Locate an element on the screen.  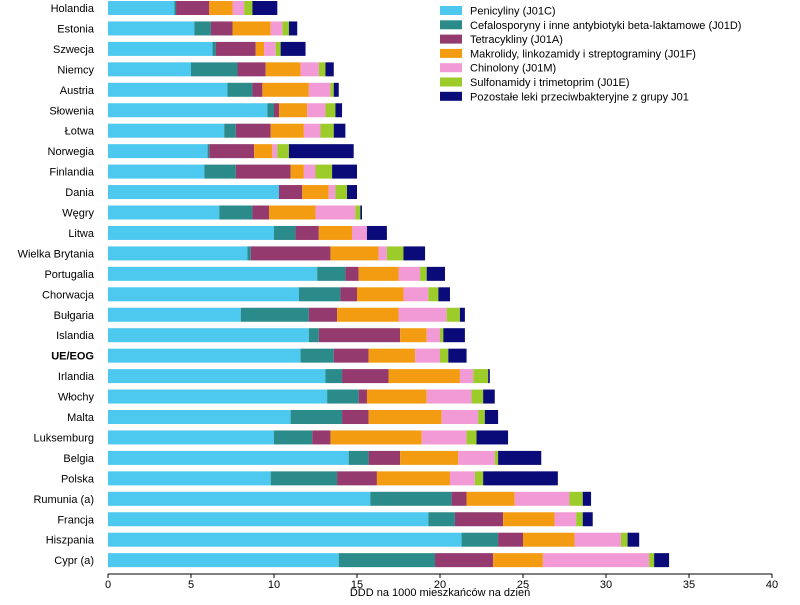
bar-segment-luksemburg-s1 is located at coordinates (191, 437).